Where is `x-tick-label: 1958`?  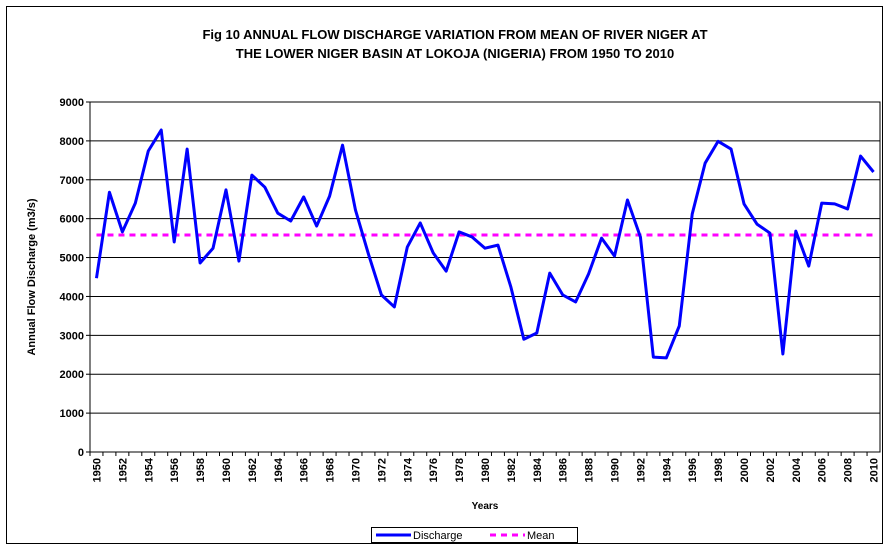 x-tick-label: 1958 is located at coordinates (201, 470).